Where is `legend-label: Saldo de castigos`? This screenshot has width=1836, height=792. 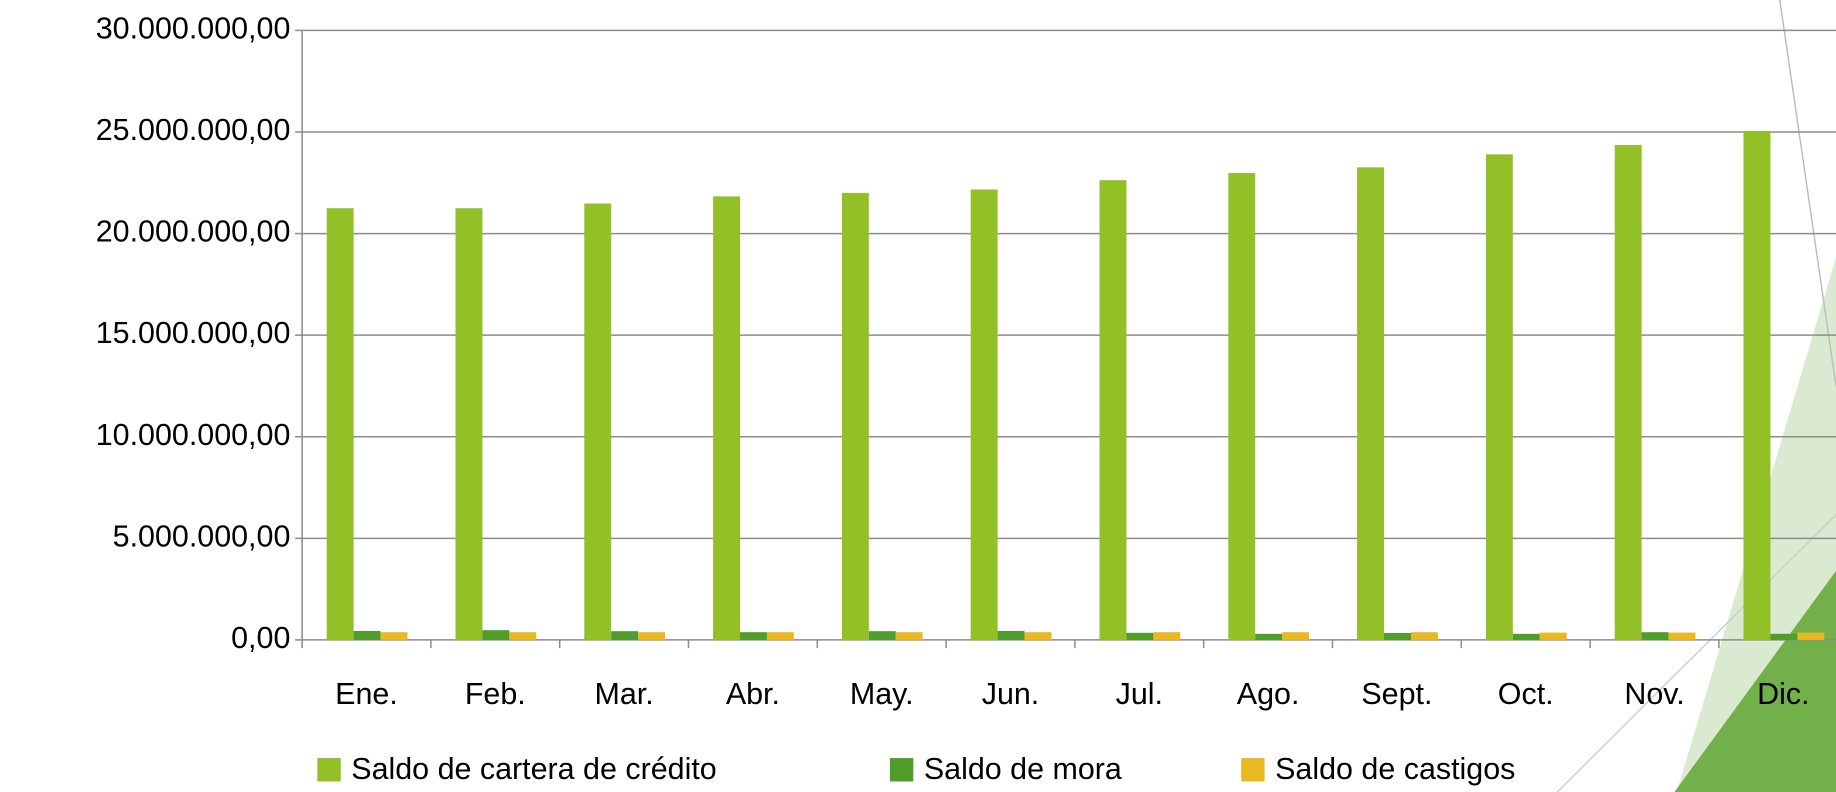
legend-label: Saldo de castigos is located at coordinates (1395, 769).